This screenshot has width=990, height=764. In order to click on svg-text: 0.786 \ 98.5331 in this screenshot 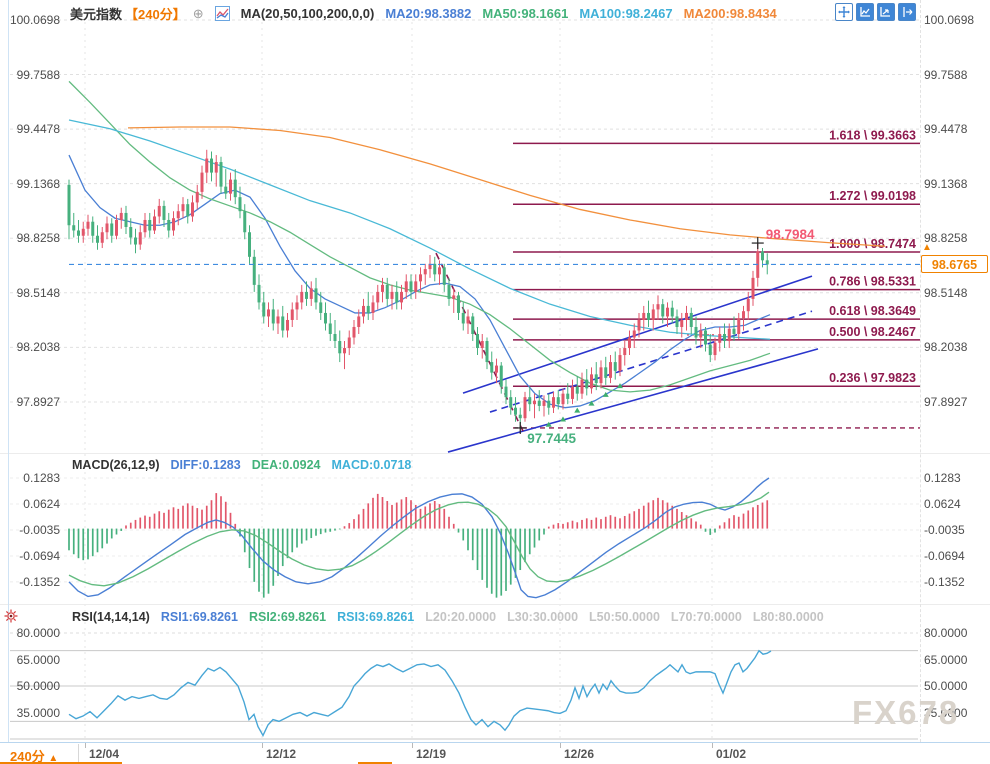, I will do `click(872, 282)`.